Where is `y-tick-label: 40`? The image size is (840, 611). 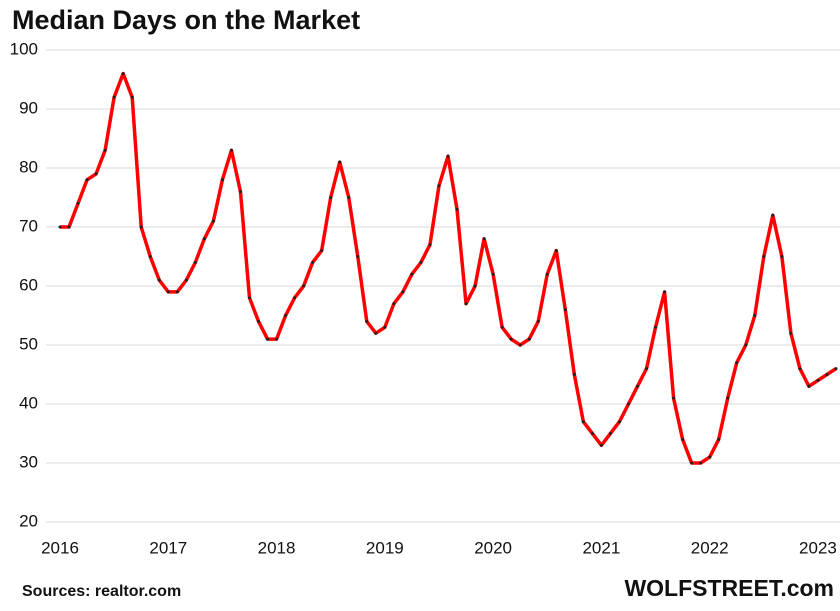 y-tick-label: 40 is located at coordinates (28, 402).